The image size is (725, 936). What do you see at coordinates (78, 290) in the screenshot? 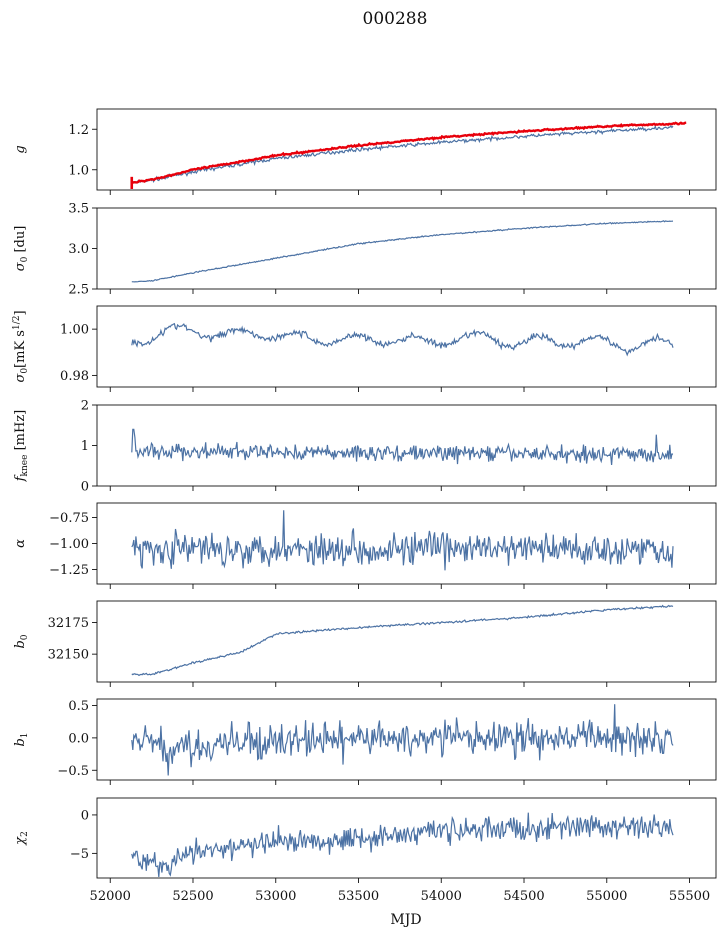
I see `y-tick-label-sigma0-du: 2.5` at bounding box center [78, 290].